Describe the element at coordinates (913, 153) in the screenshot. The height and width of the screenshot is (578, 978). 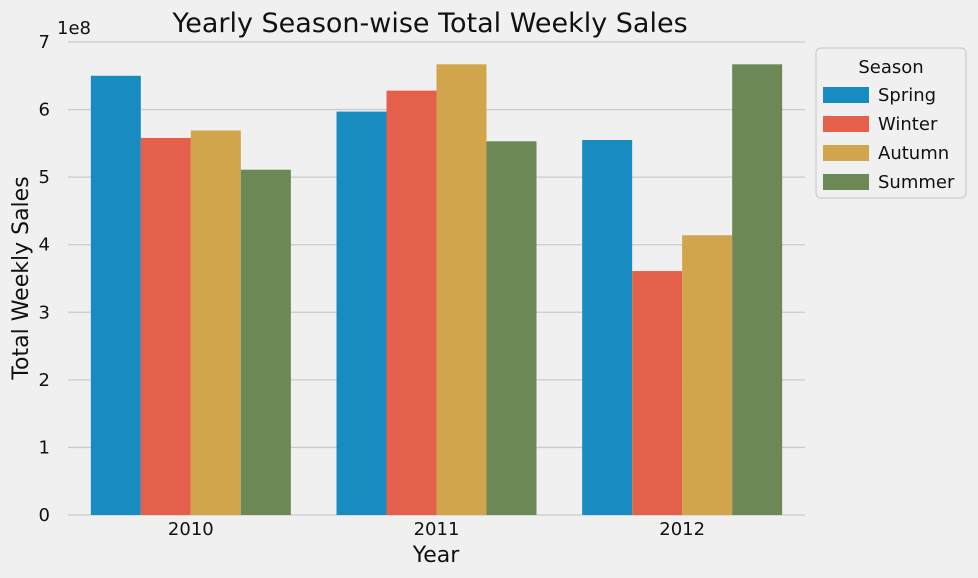
I see `legend-label-autumn: Autumn` at that location.